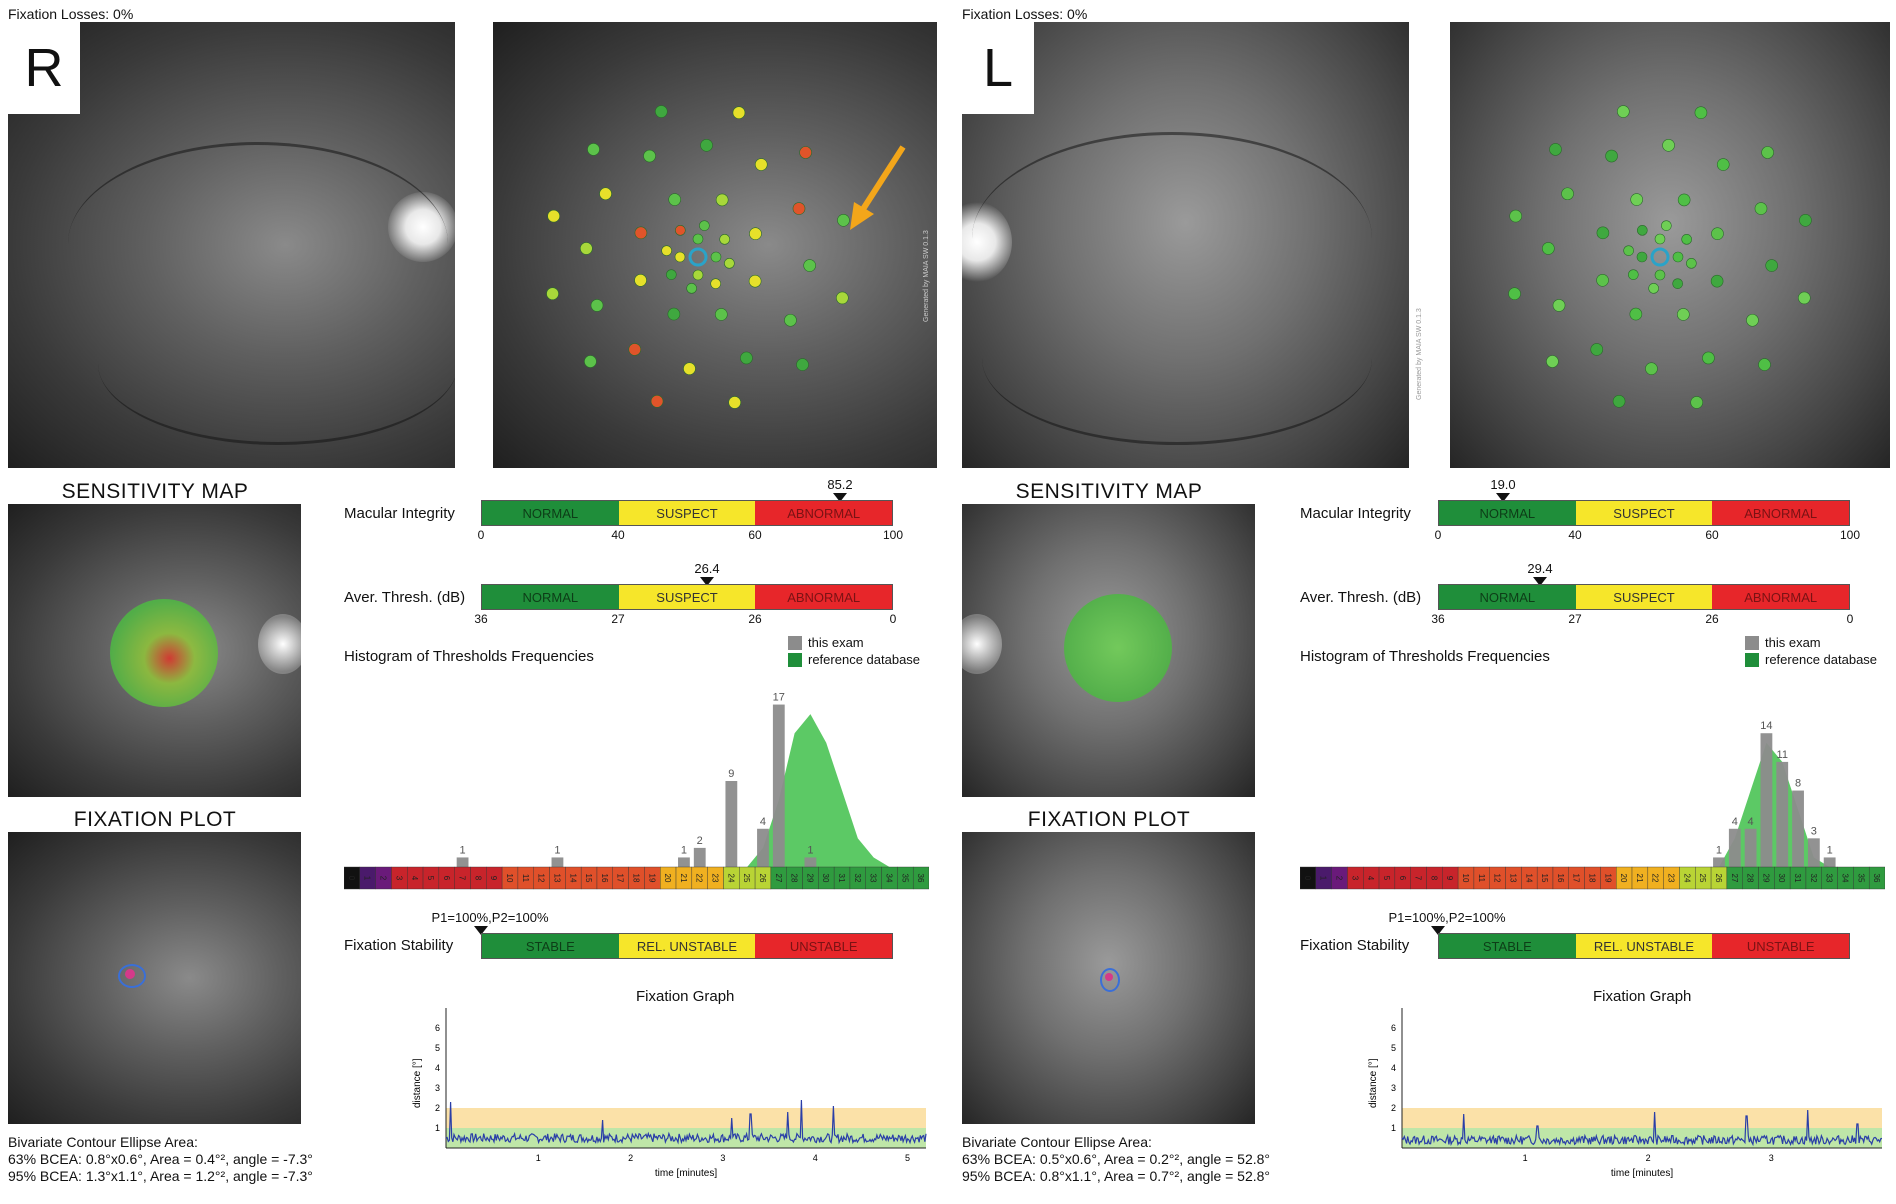 This screenshot has width=1896, height=1204. I want to click on fixation-plot-title-right: FIXATION PLOT, so click(155, 819).